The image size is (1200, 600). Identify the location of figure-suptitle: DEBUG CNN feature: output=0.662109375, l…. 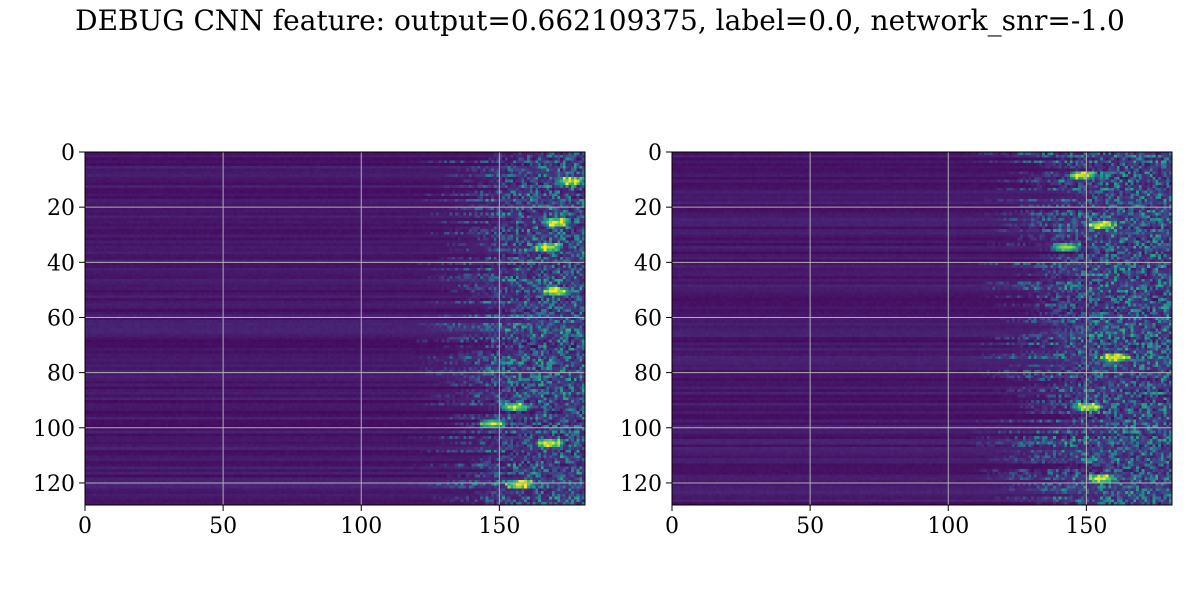
(600, 20).